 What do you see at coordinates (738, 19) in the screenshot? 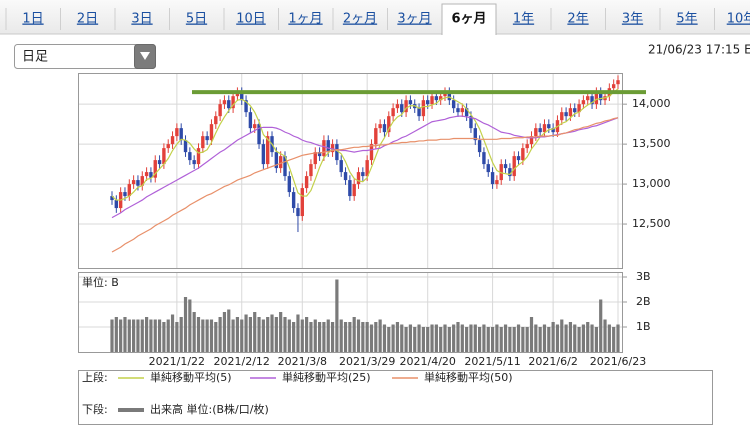
I see `tab: 10年` at bounding box center [738, 19].